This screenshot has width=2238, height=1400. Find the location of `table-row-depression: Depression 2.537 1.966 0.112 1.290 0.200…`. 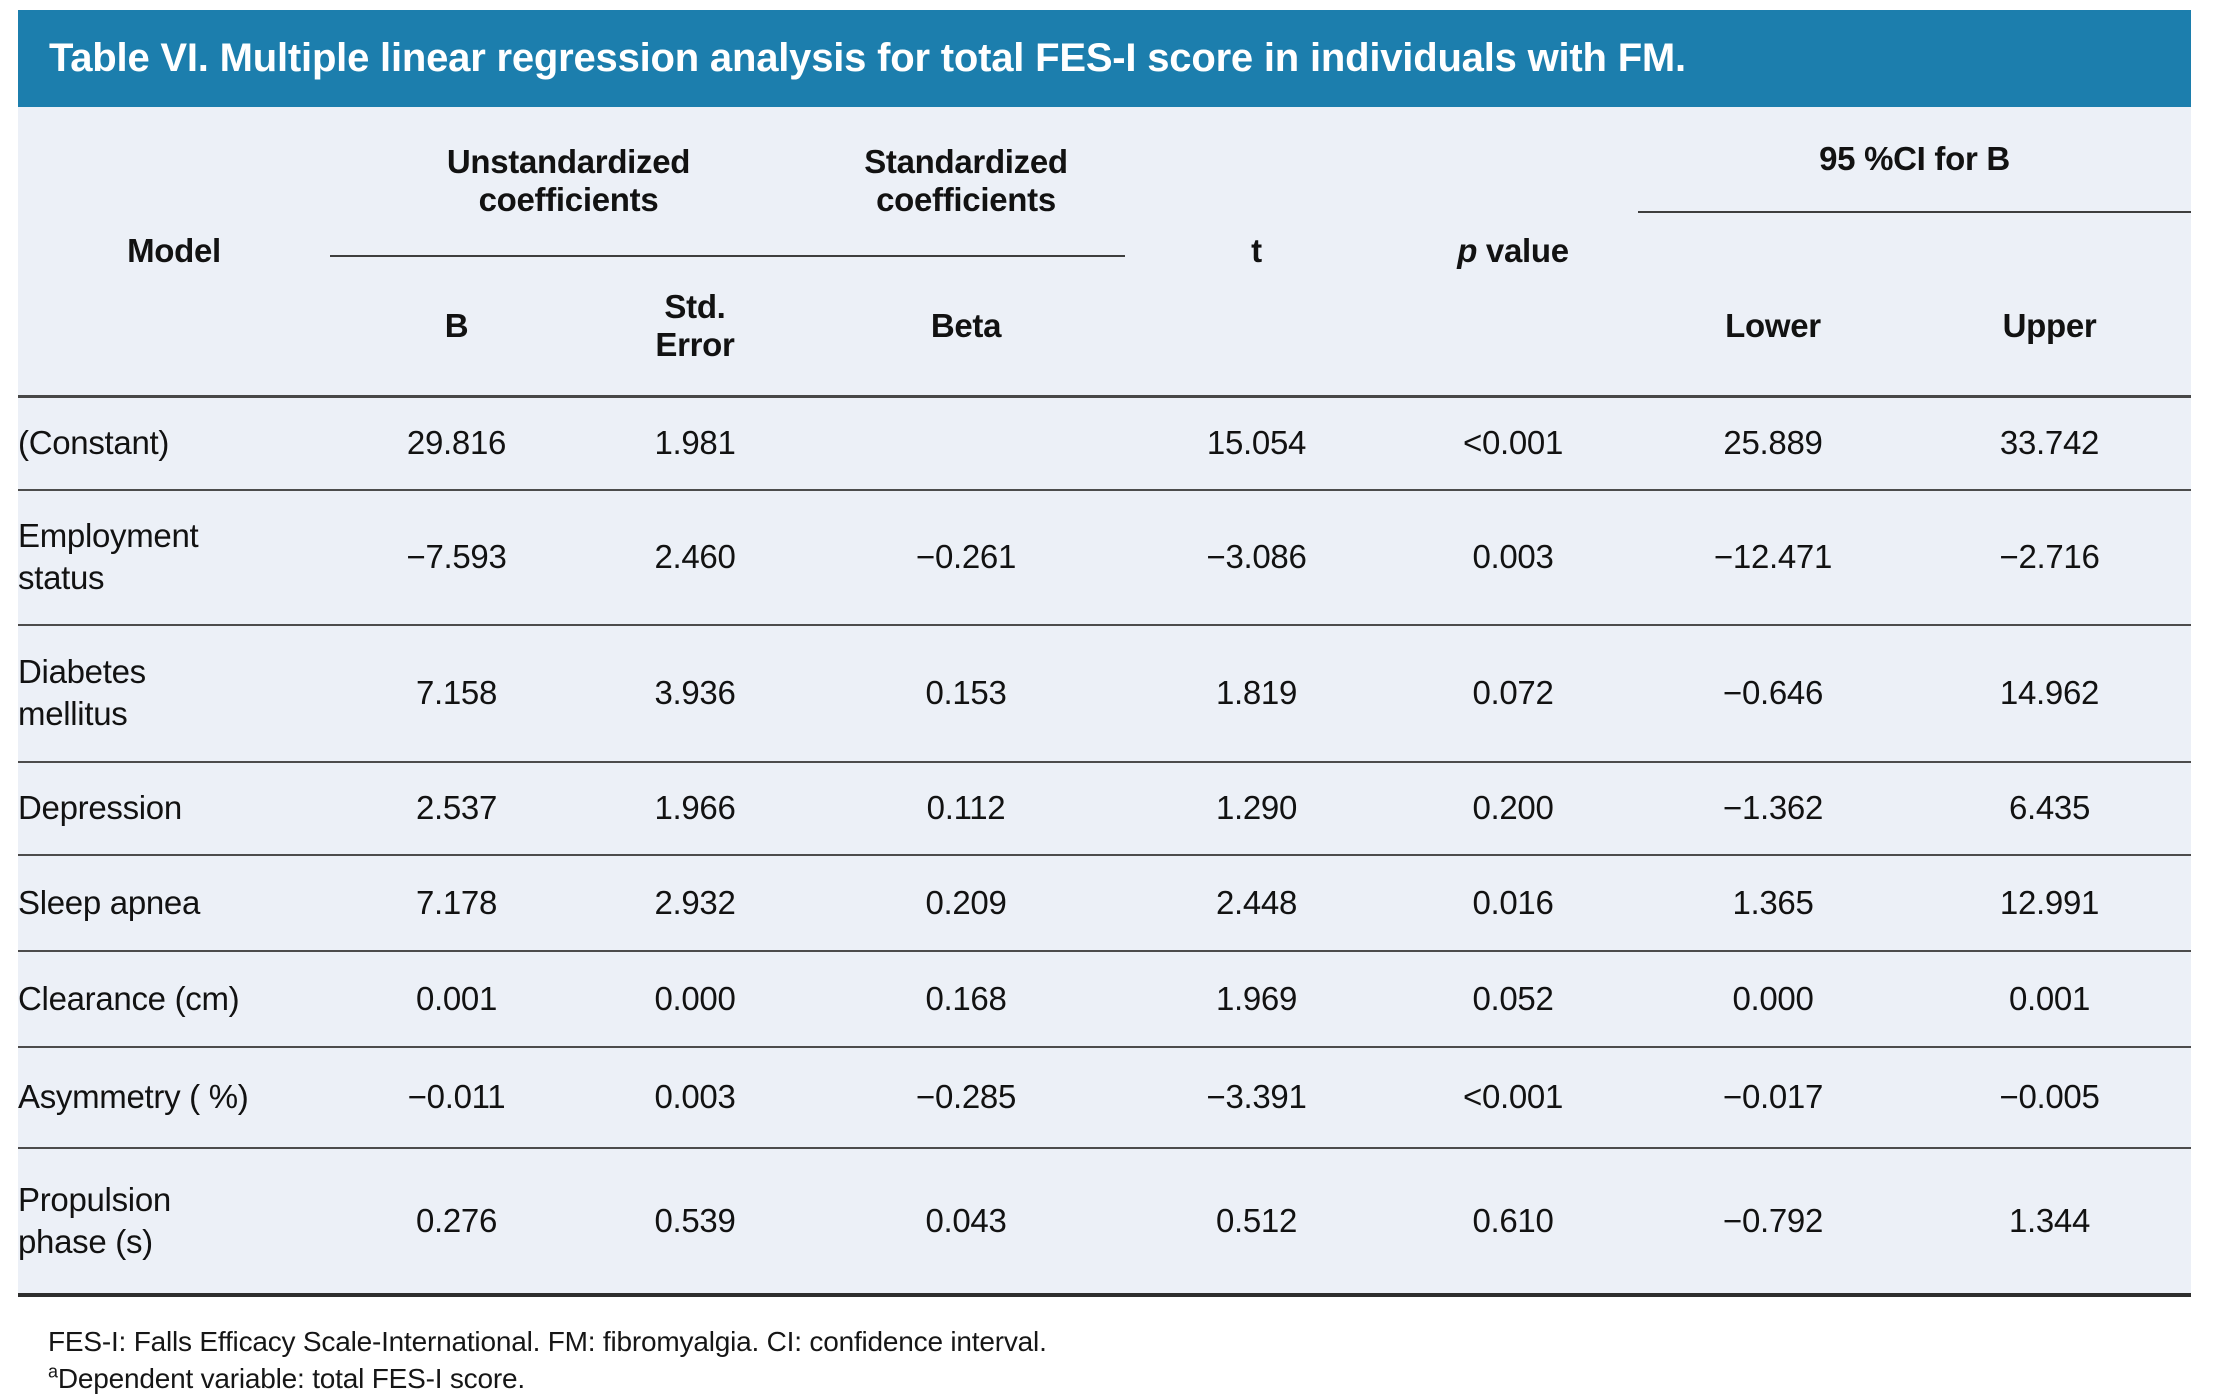

table-row-depression: Depression 2.537 1.966 0.112 1.290 0.200… is located at coordinates (1104, 807).